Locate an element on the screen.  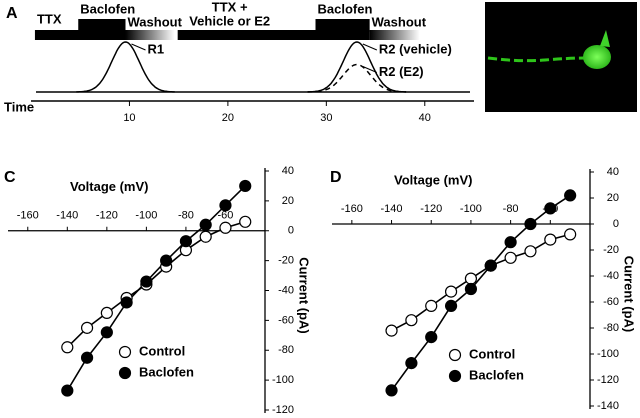
x-tick-label: 10 is located at coordinates (129, 118).